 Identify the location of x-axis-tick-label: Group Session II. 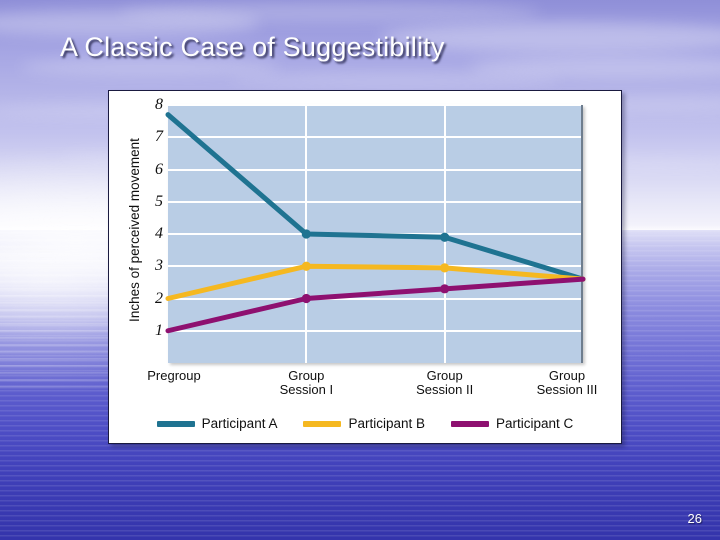
(445, 383).